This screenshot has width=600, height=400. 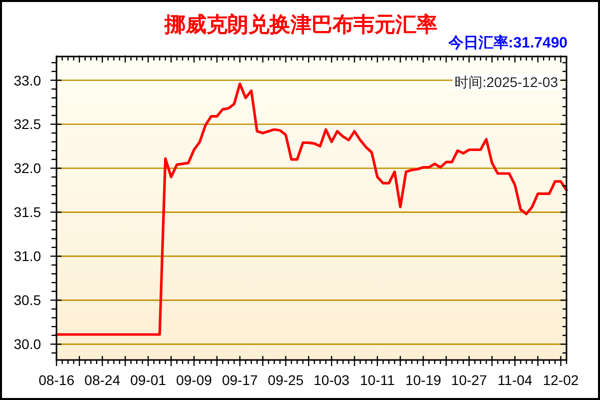 I want to click on y-tick-label: 30.5, so click(x=28, y=300).